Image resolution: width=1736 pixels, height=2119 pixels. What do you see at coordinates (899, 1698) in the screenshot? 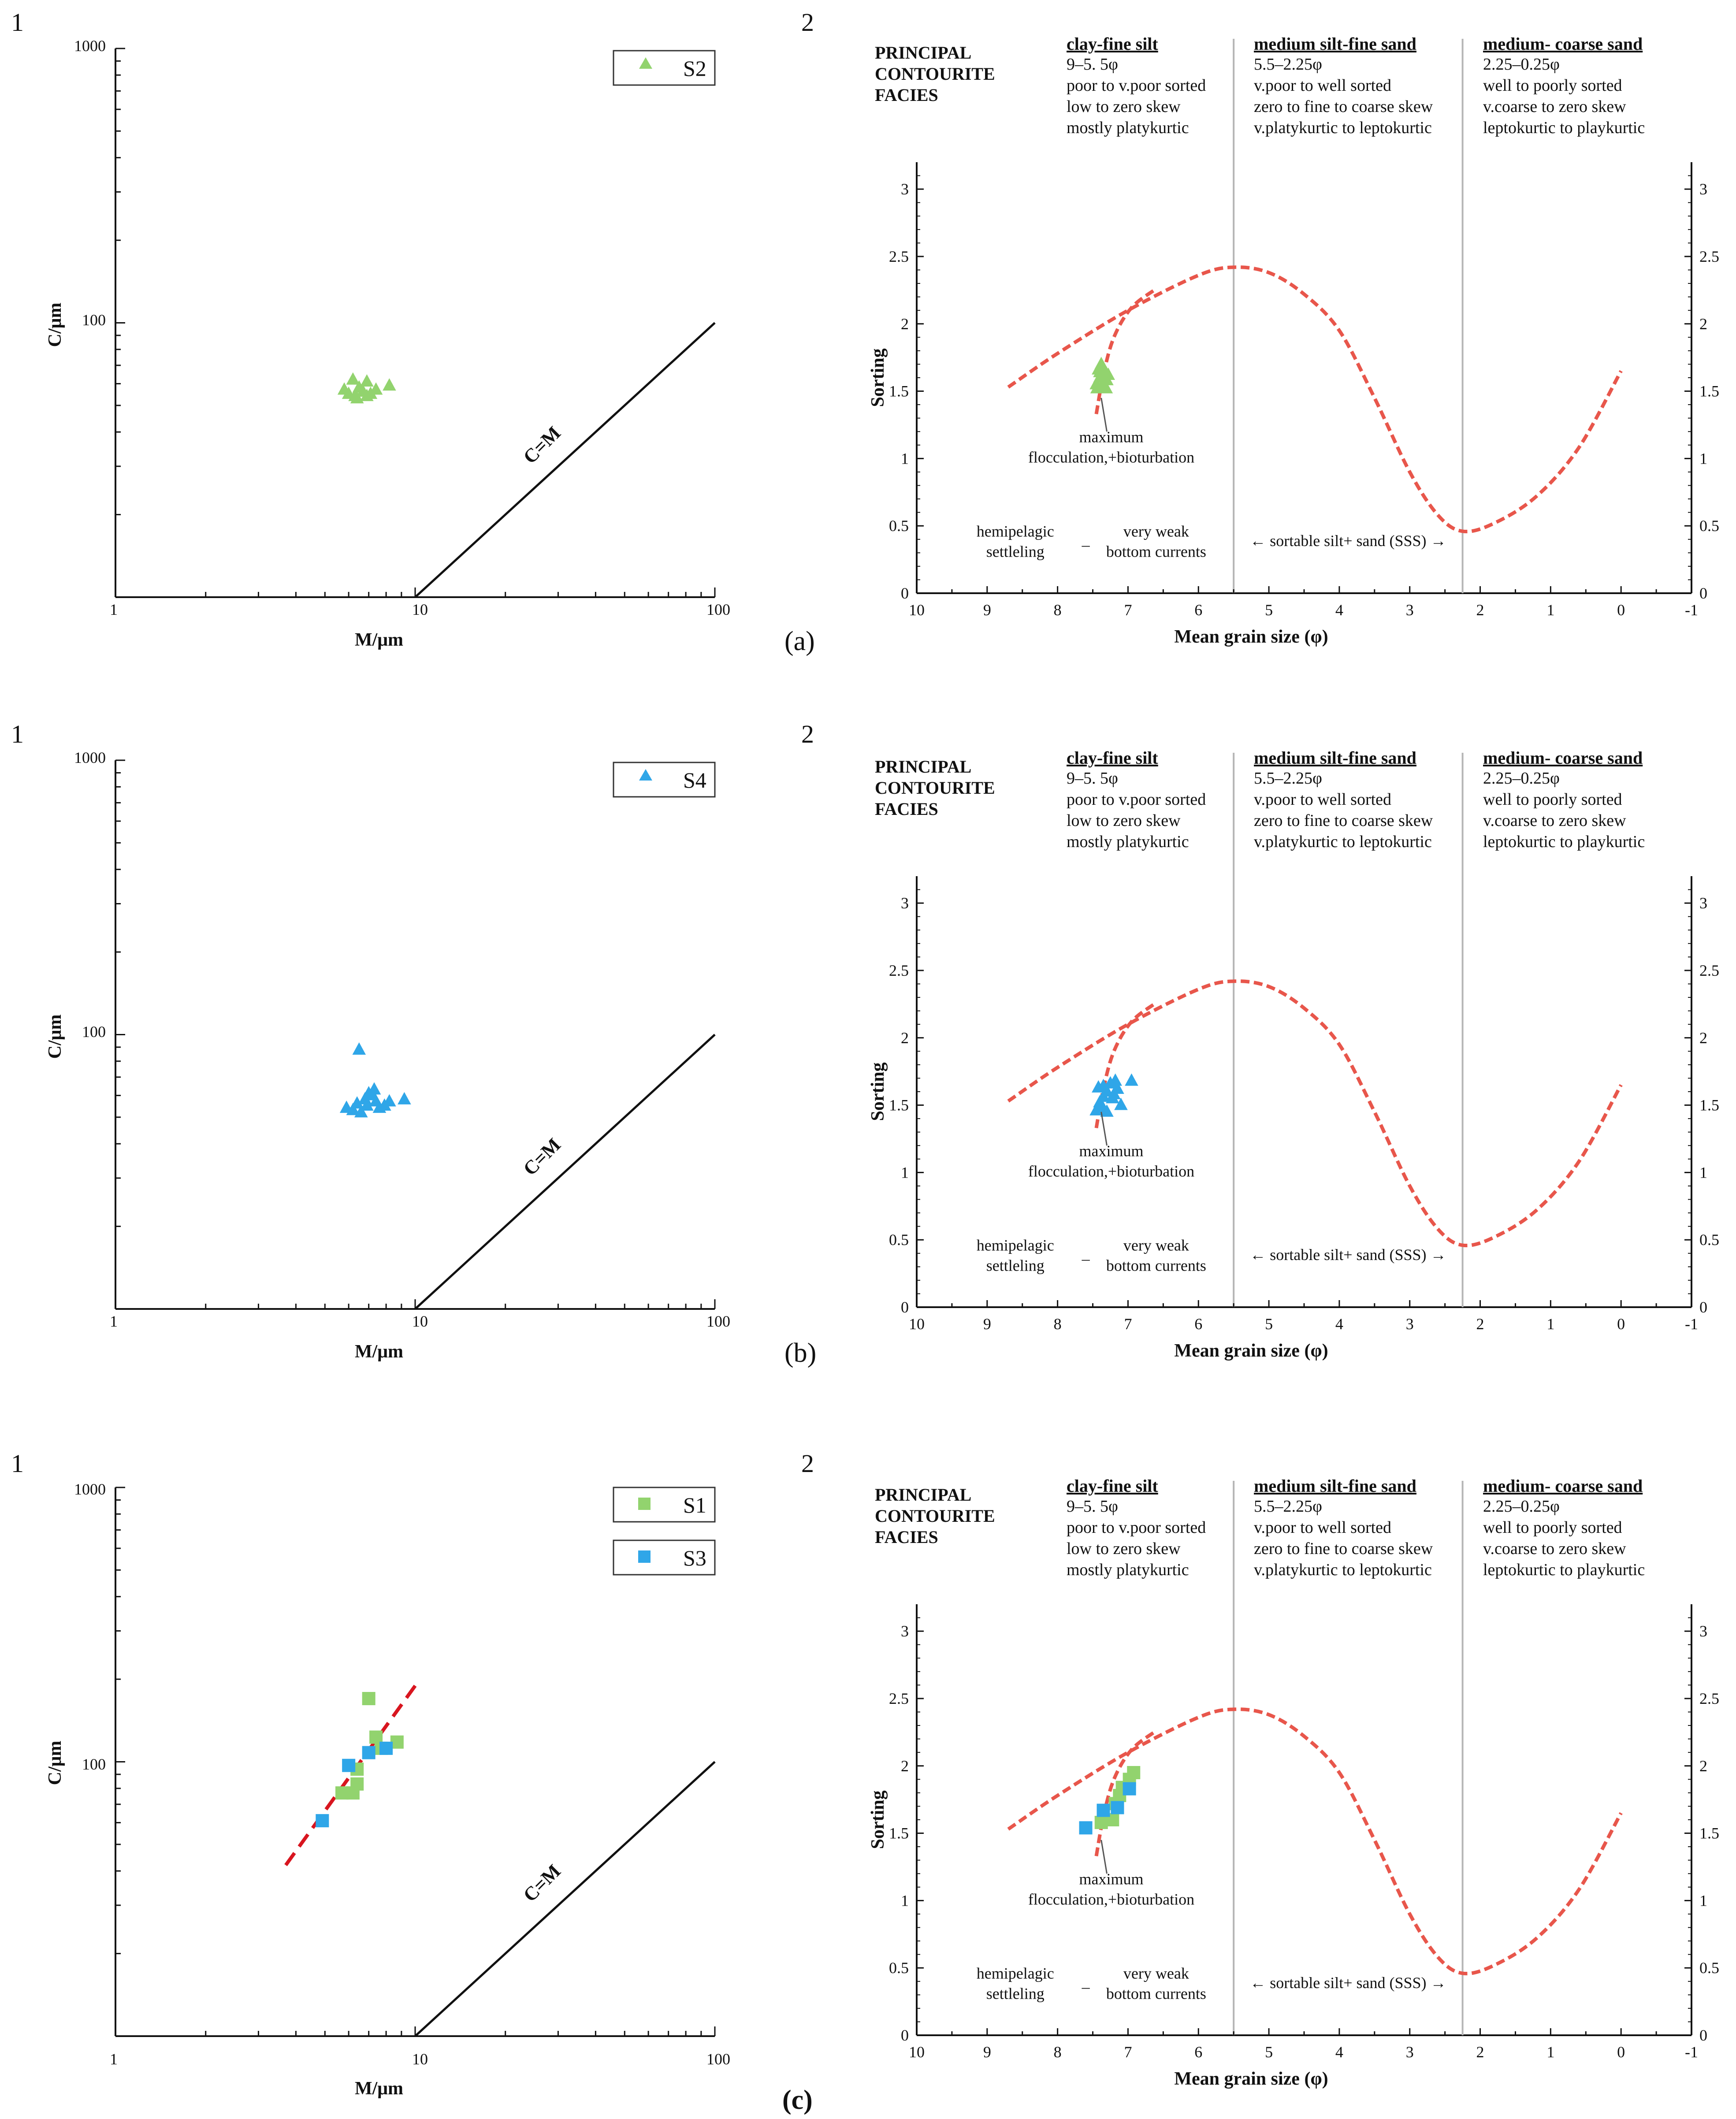
I see `y-tick-label: 2.5` at bounding box center [899, 1698].